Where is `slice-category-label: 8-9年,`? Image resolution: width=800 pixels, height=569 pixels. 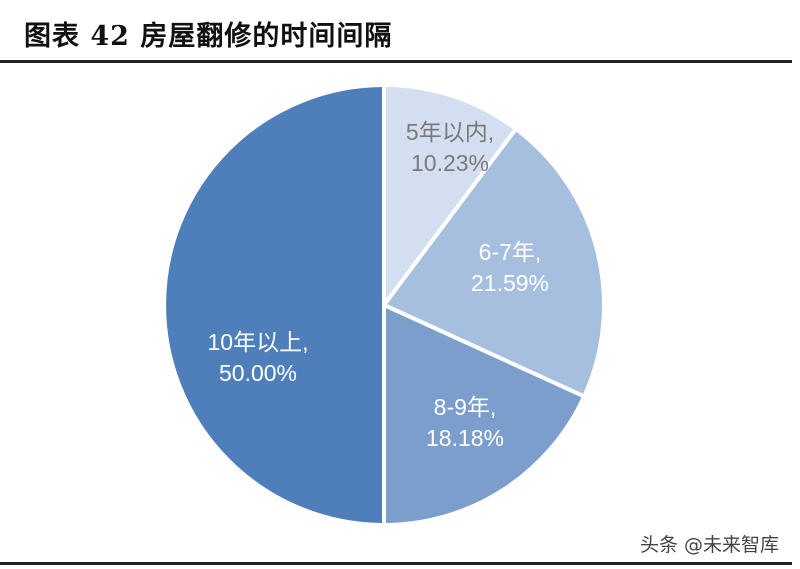 slice-category-label: 8-9年, is located at coordinates (465, 407).